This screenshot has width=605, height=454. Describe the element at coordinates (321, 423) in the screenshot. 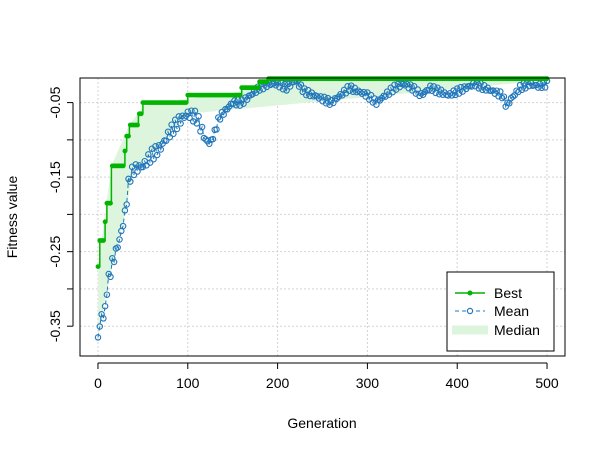

I see `x-axis-label: Generation` at that location.